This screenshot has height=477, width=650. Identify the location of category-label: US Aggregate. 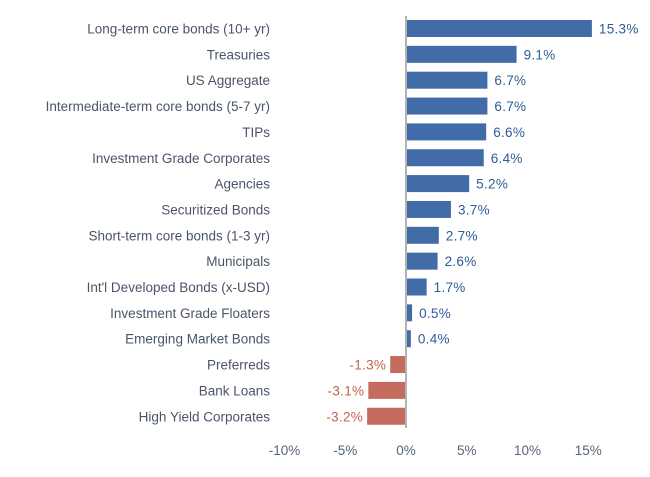
(228, 80).